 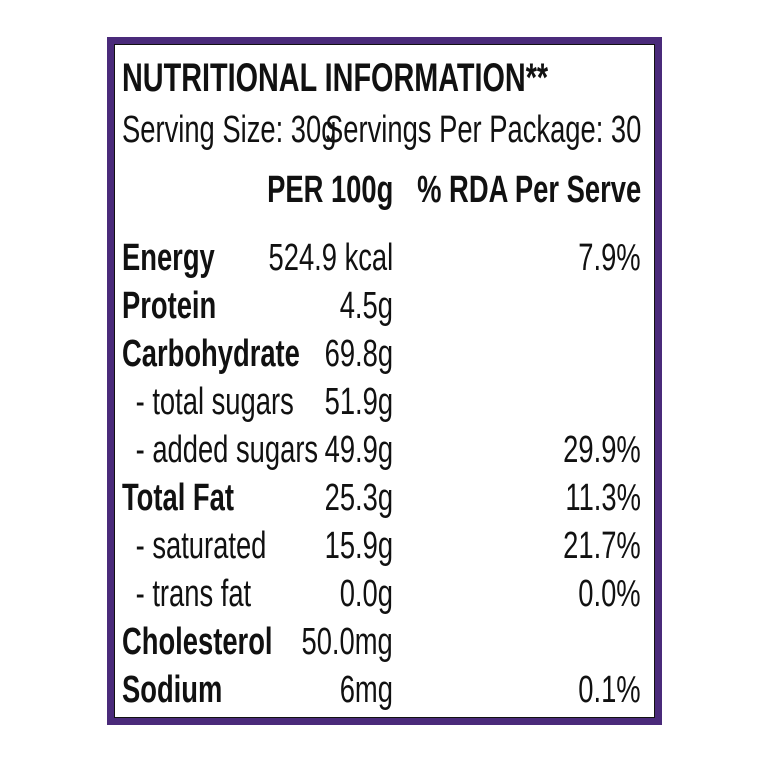 What do you see at coordinates (329, 190) in the screenshot?
I see `header-per100: PER 100g` at bounding box center [329, 190].